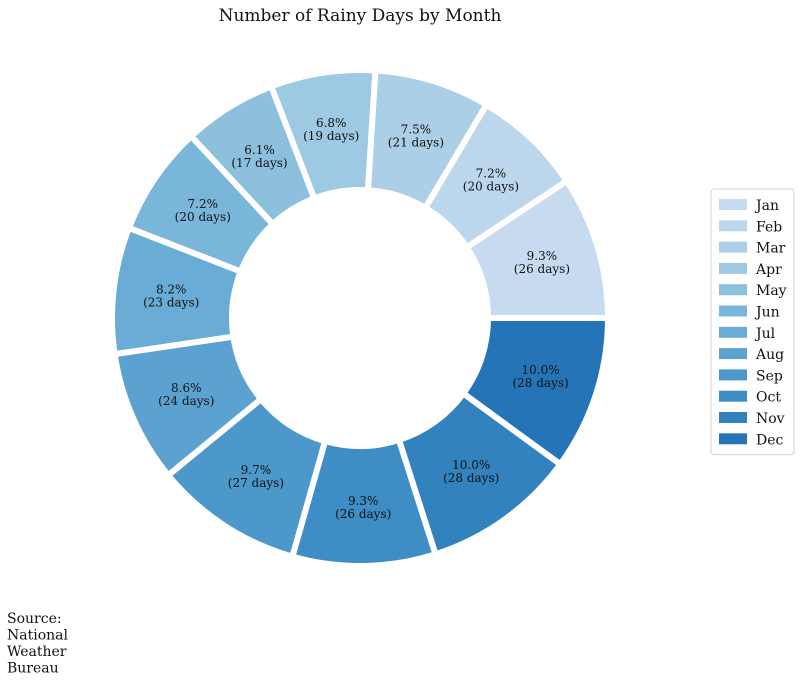 The image size is (800, 681). What do you see at coordinates (771, 291) in the screenshot?
I see `legend-label-may: May` at bounding box center [771, 291].